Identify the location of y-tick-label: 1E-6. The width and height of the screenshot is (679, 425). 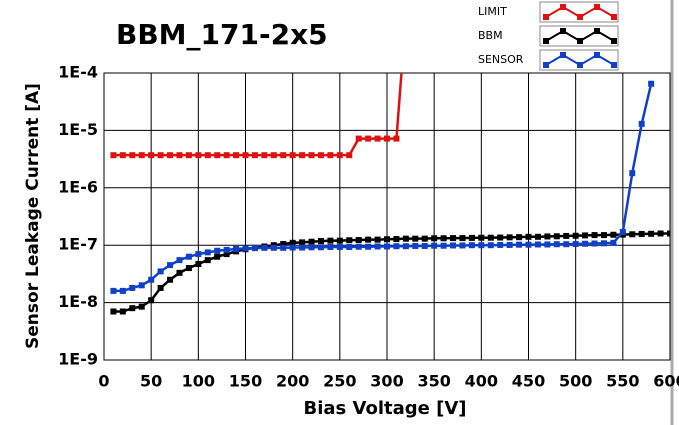
(78, 186).